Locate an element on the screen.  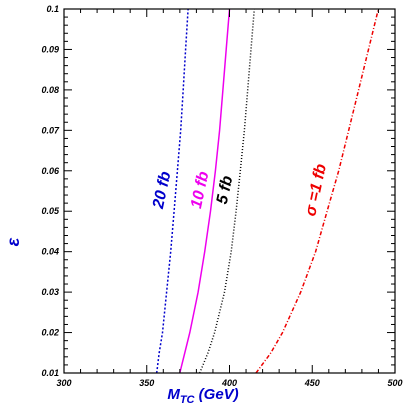
x-axis-title: MTC (GeV) is located at coordinates (202, 396).